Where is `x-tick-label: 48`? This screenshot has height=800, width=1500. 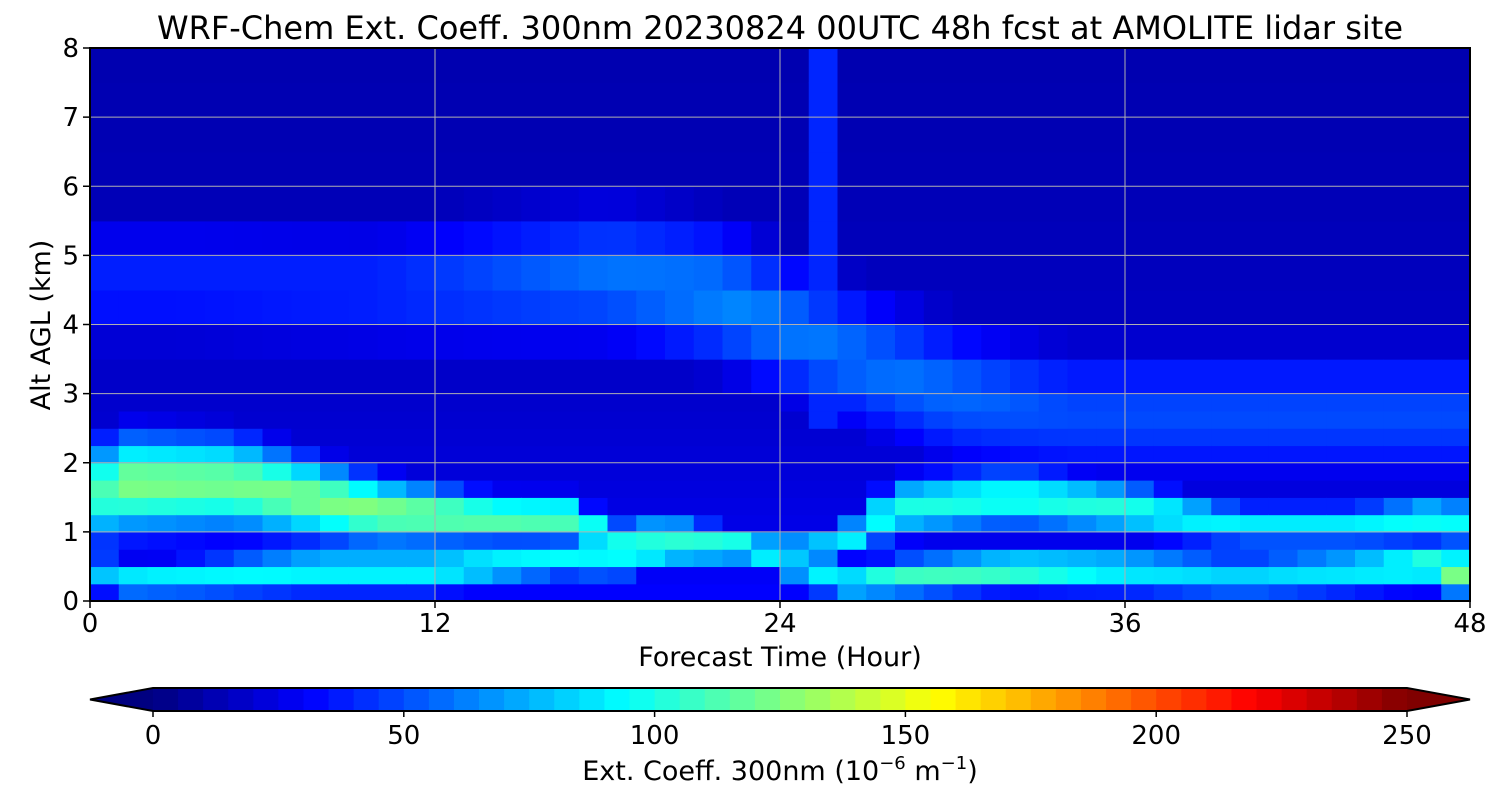 x-tick-label: 48 is located at coordinates (1469, 624).